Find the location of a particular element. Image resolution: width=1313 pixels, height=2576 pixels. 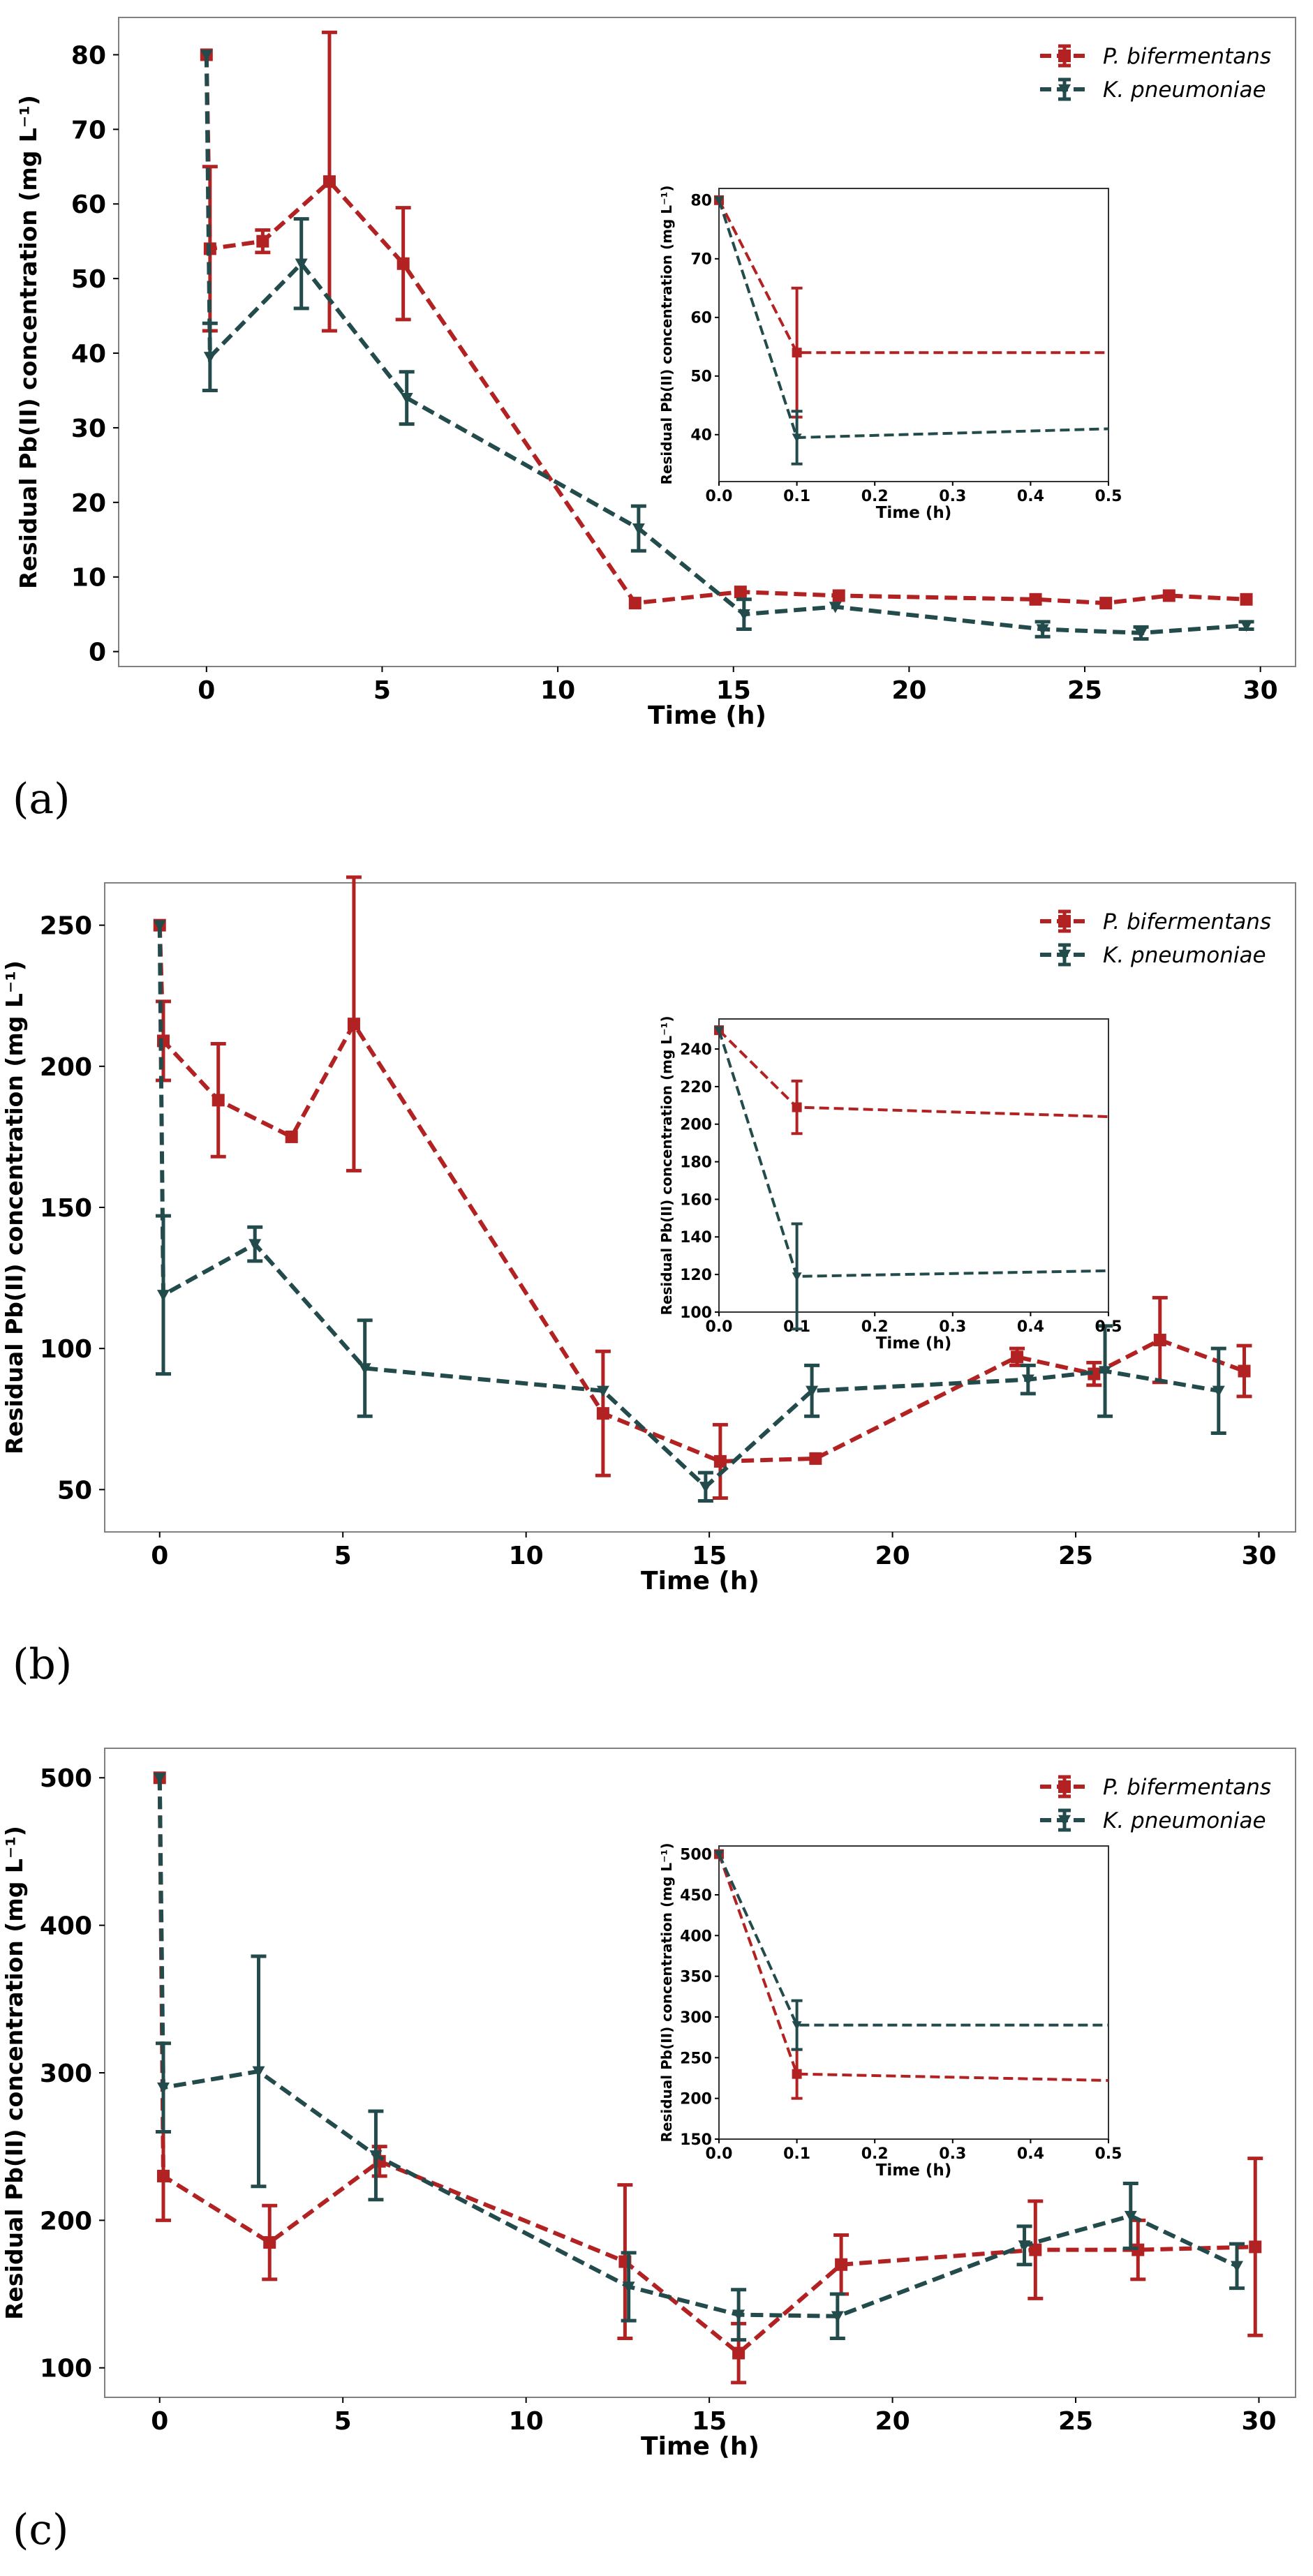

y-tick-label: 350 is located at coordinates (696, 1977).